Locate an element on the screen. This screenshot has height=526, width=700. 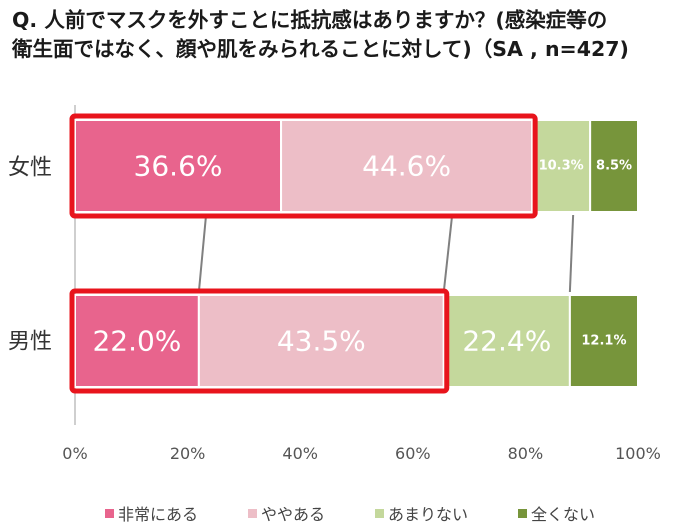
bar-segment-male-very is located at coordinates (137, 341).